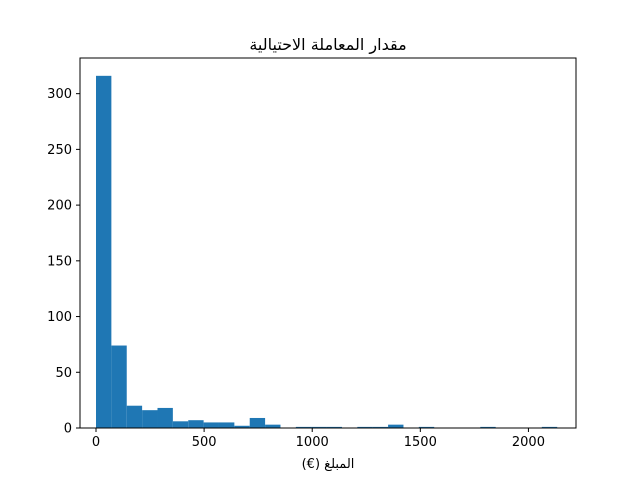  Describe the element at coordinates (59, 206) in the screenshot. I see `y-tick-label: 200` at that location.